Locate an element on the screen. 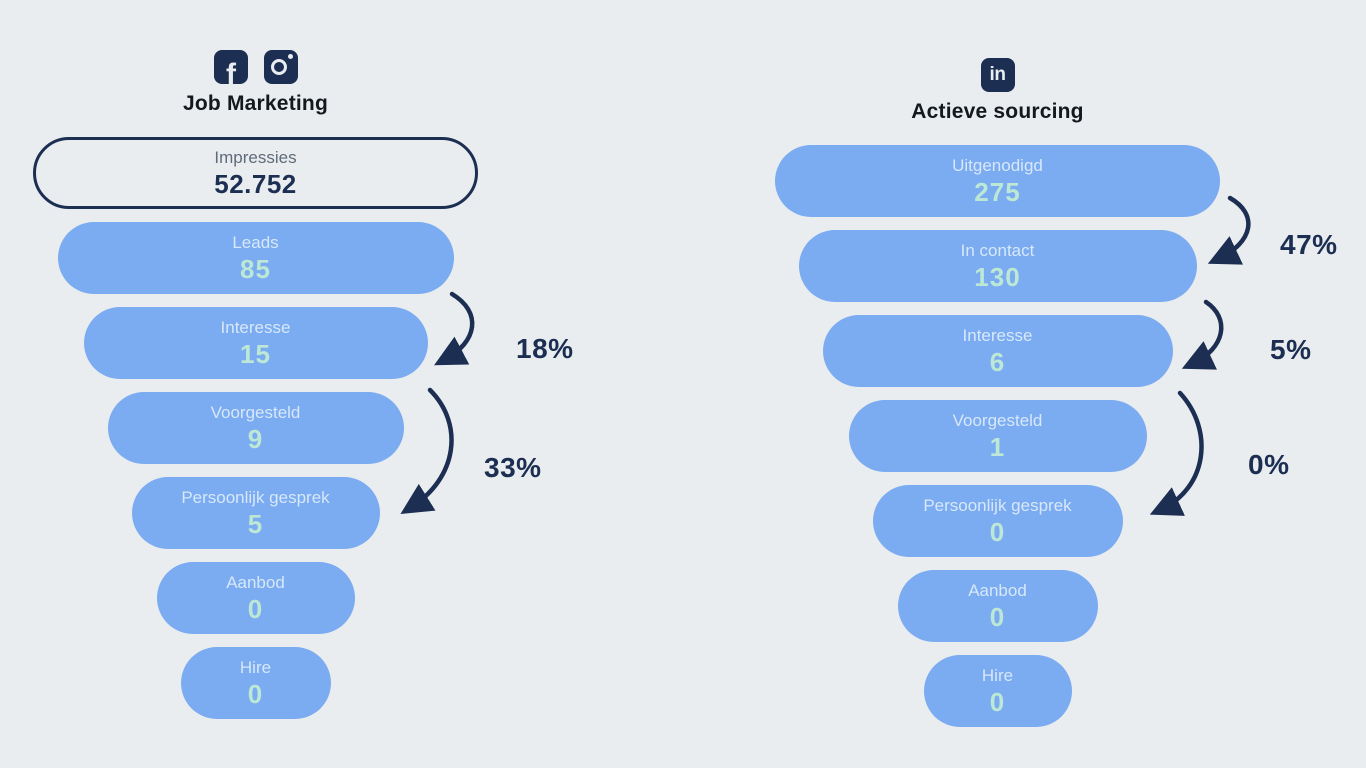  conversion-rate-label: 18% is located at coordinates (545, 348).